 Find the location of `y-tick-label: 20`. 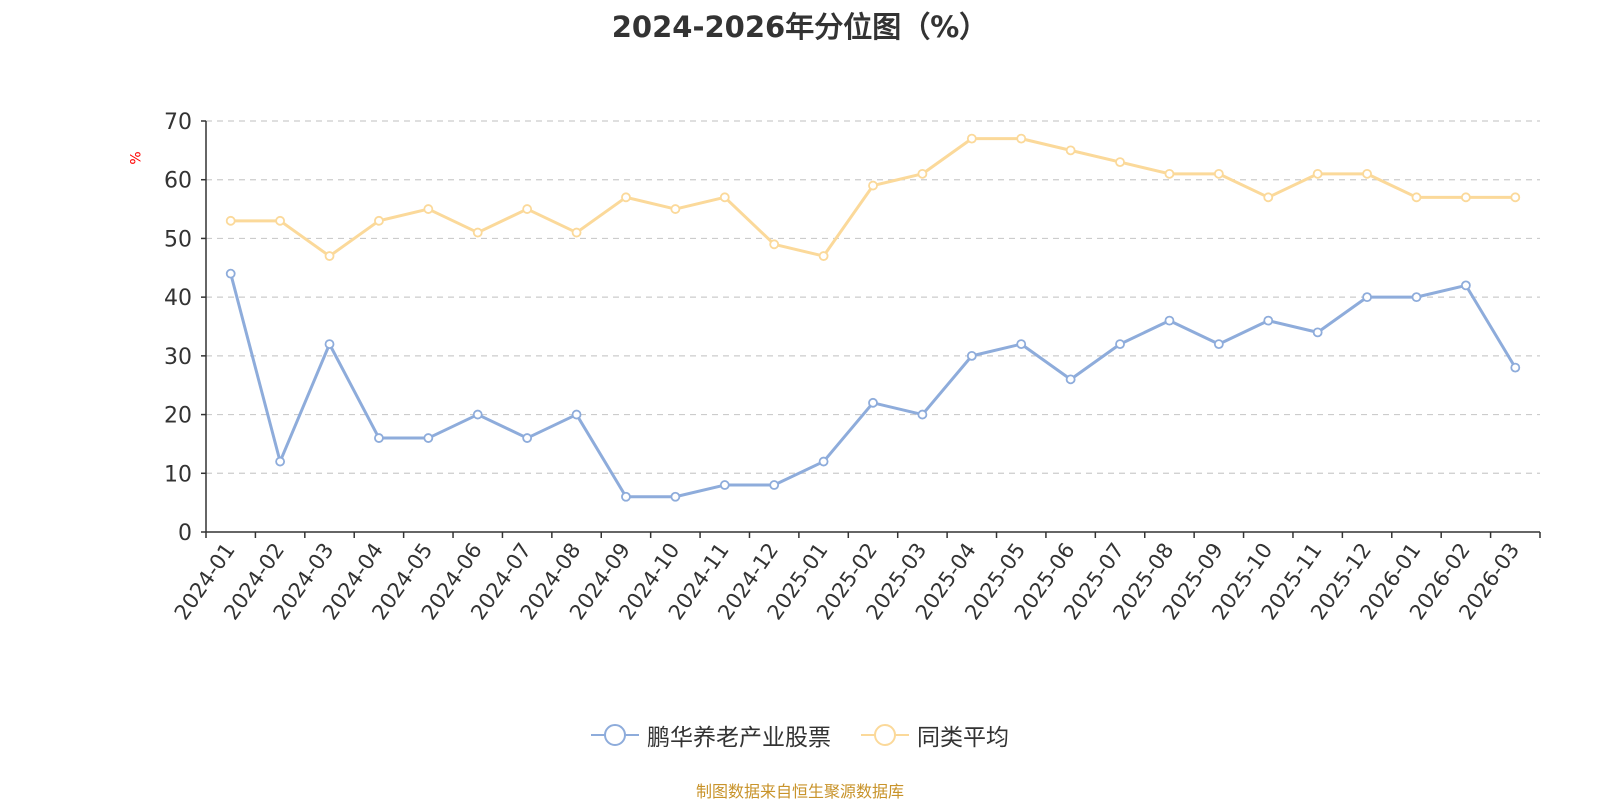

y-tick-label: 20 is located at coordinates (178, 416).